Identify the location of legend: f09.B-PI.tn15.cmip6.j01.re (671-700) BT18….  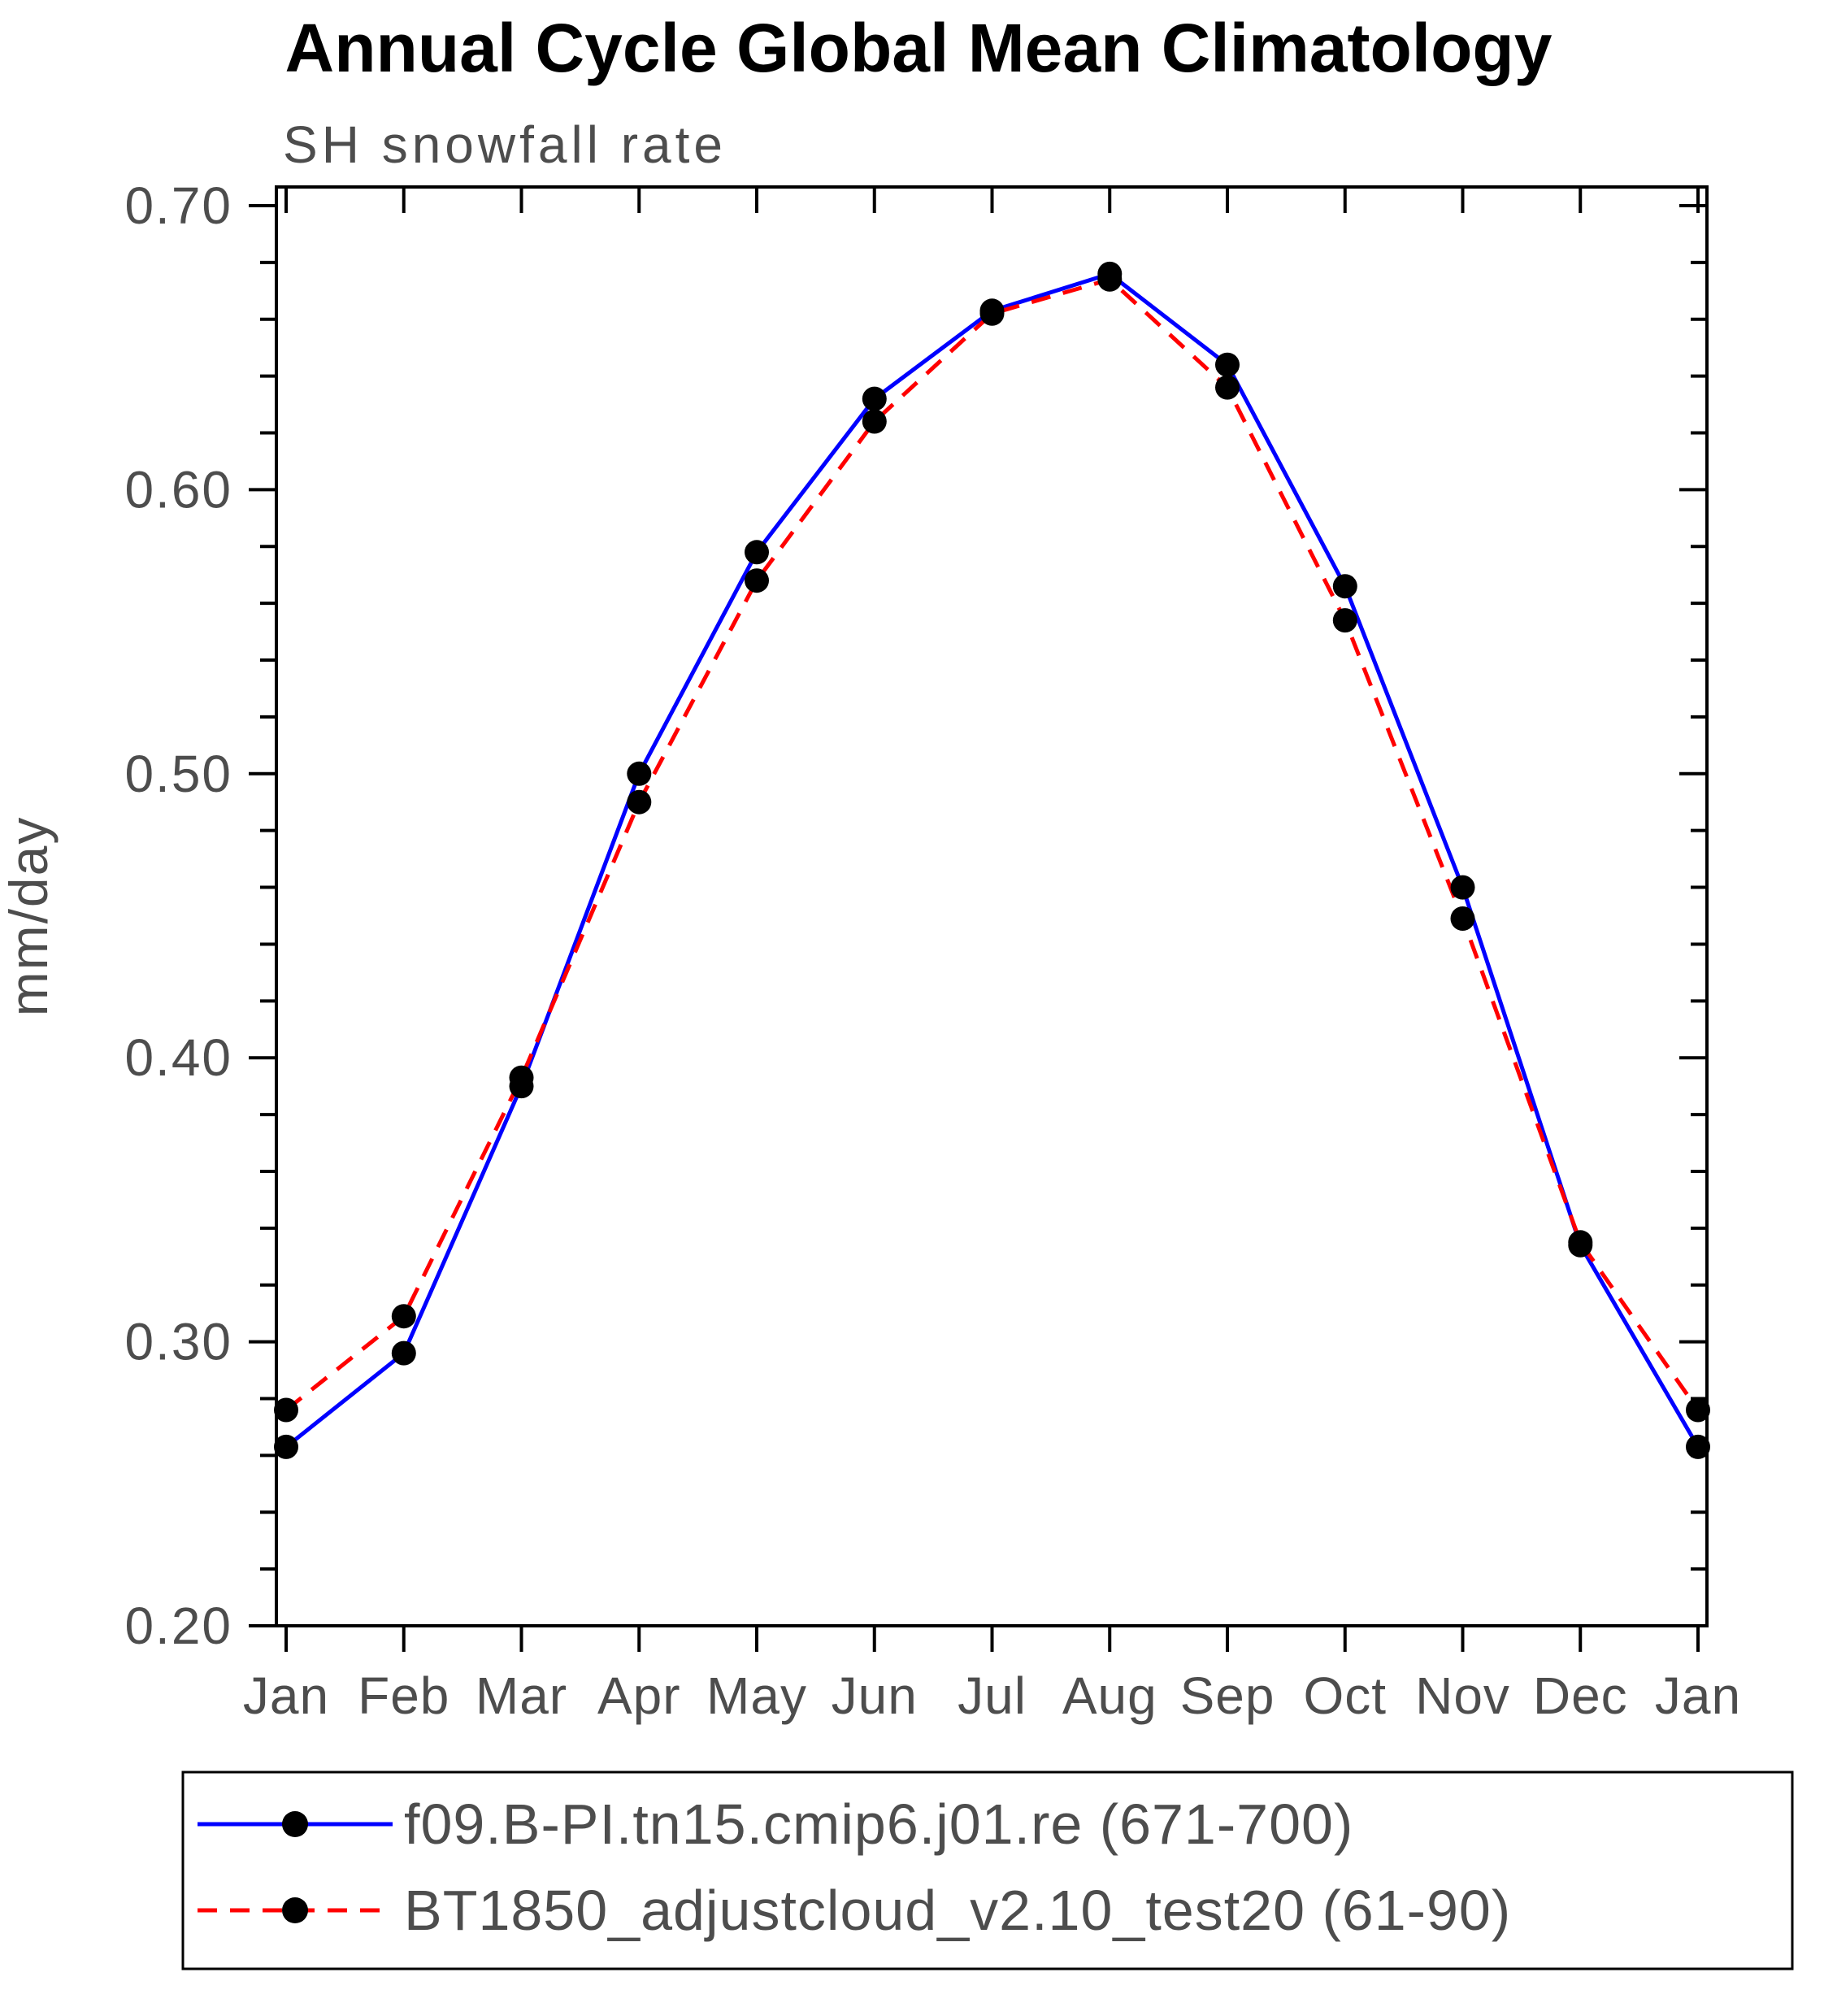
(987, 1871).